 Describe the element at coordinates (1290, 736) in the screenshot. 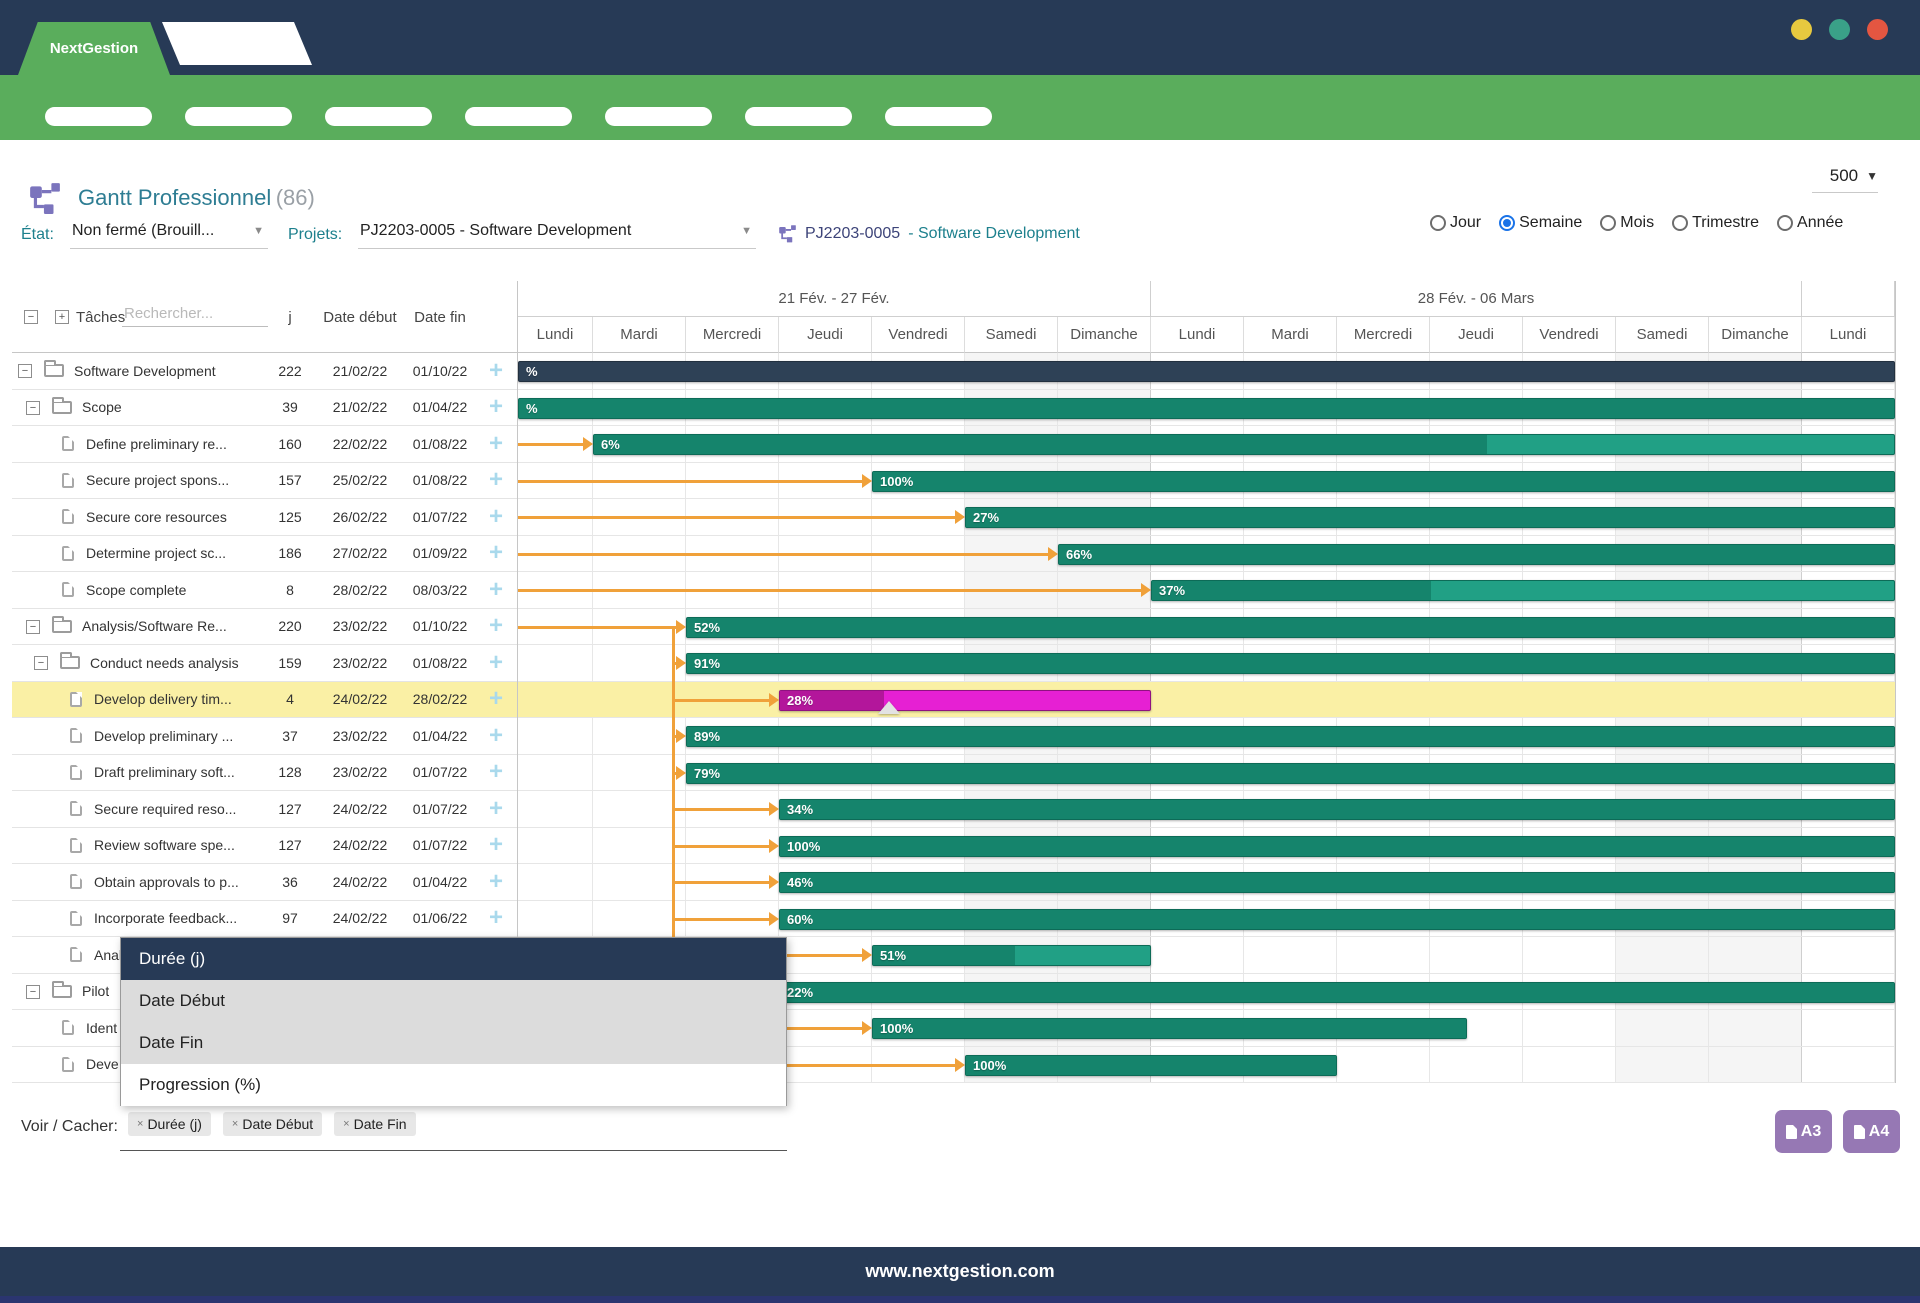

I see `gantt-task-bar: 89%` at that location.